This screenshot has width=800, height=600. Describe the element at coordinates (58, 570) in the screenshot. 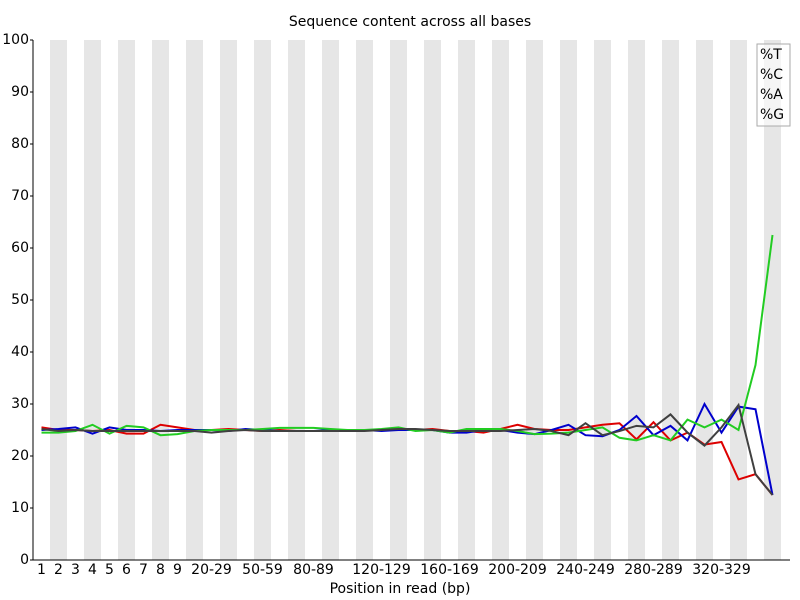

I see `x-tick-label: 2` at that location.